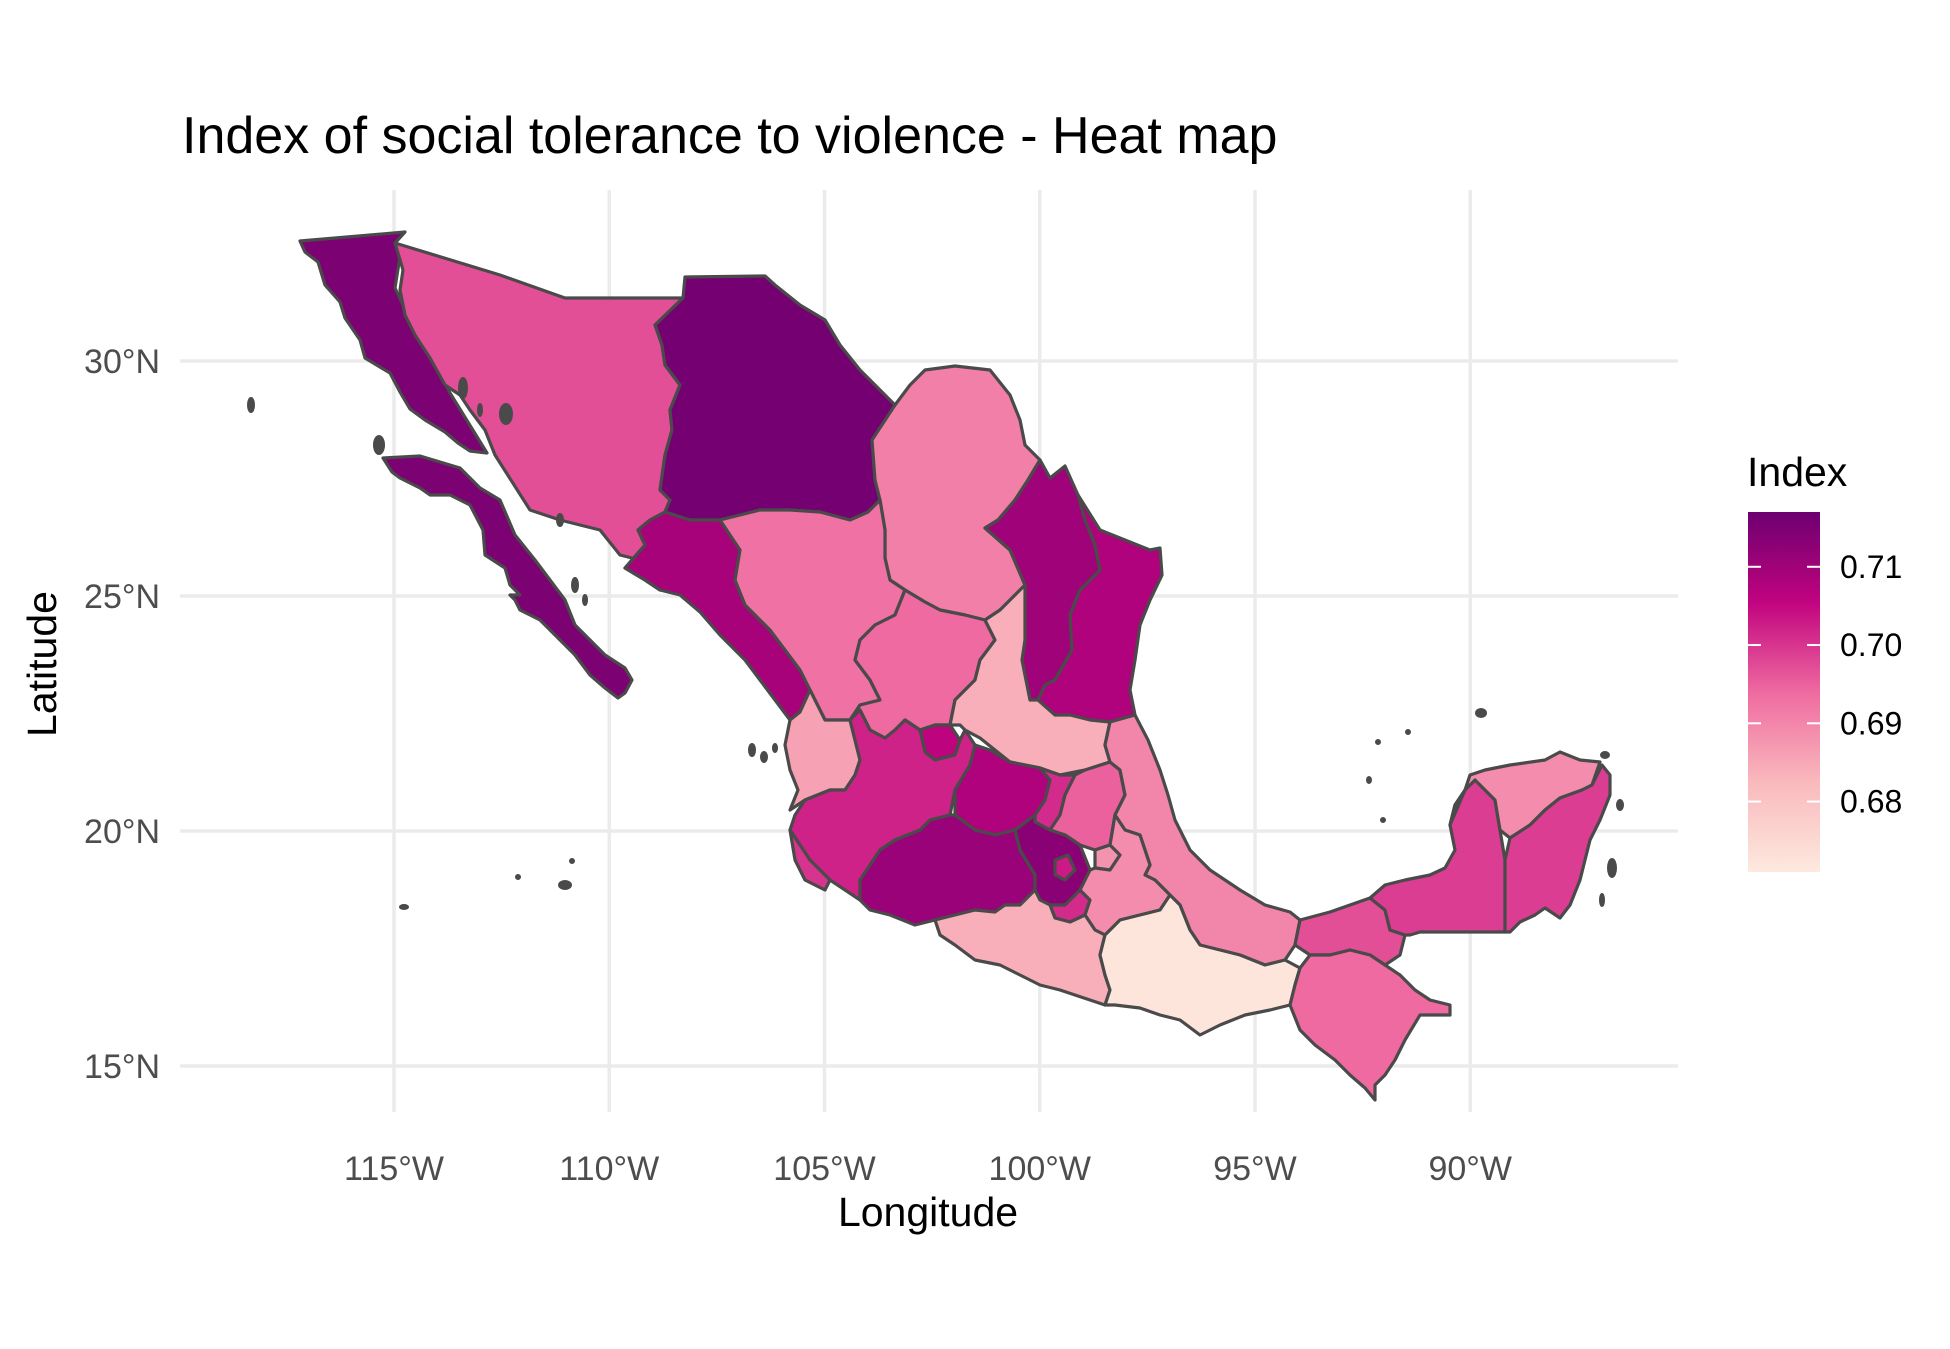 The width and height of the screenshot is (1950, 1349). Describe the element at coordinates (1378, 742) in the screenshot. I see `island-triangulos` at that location.